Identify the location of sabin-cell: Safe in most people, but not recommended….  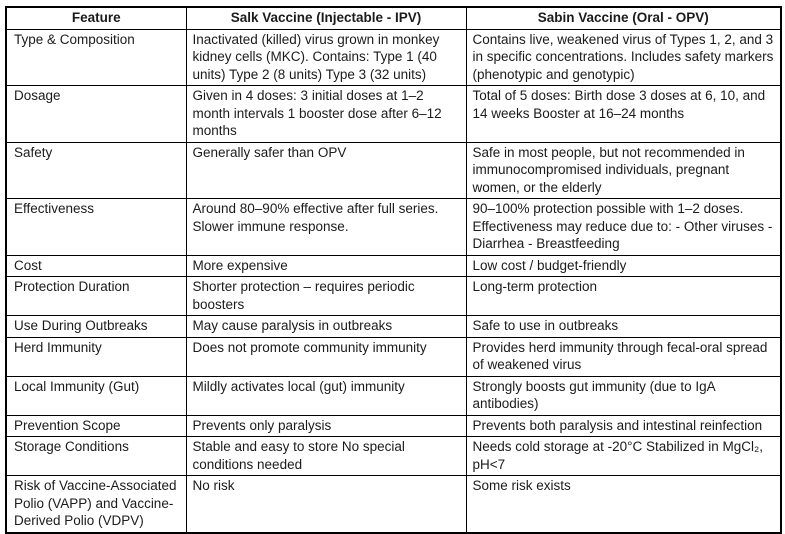
(623, 170).